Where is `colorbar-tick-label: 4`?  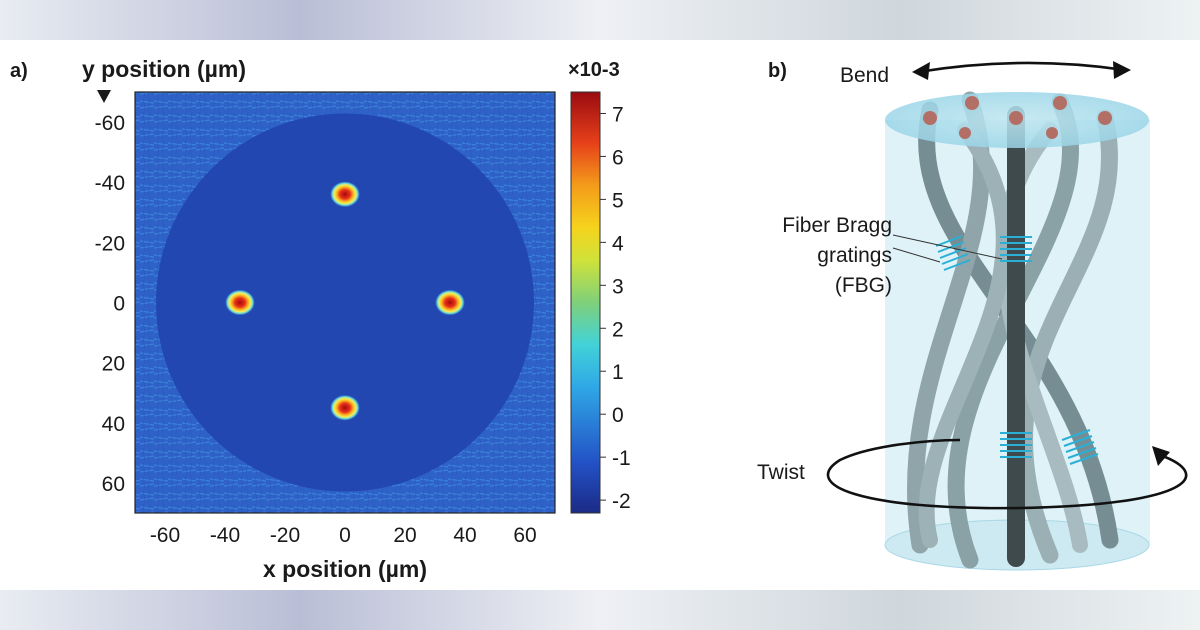 colorbar-tick-label: 4 is located at coordinates (618, 243).